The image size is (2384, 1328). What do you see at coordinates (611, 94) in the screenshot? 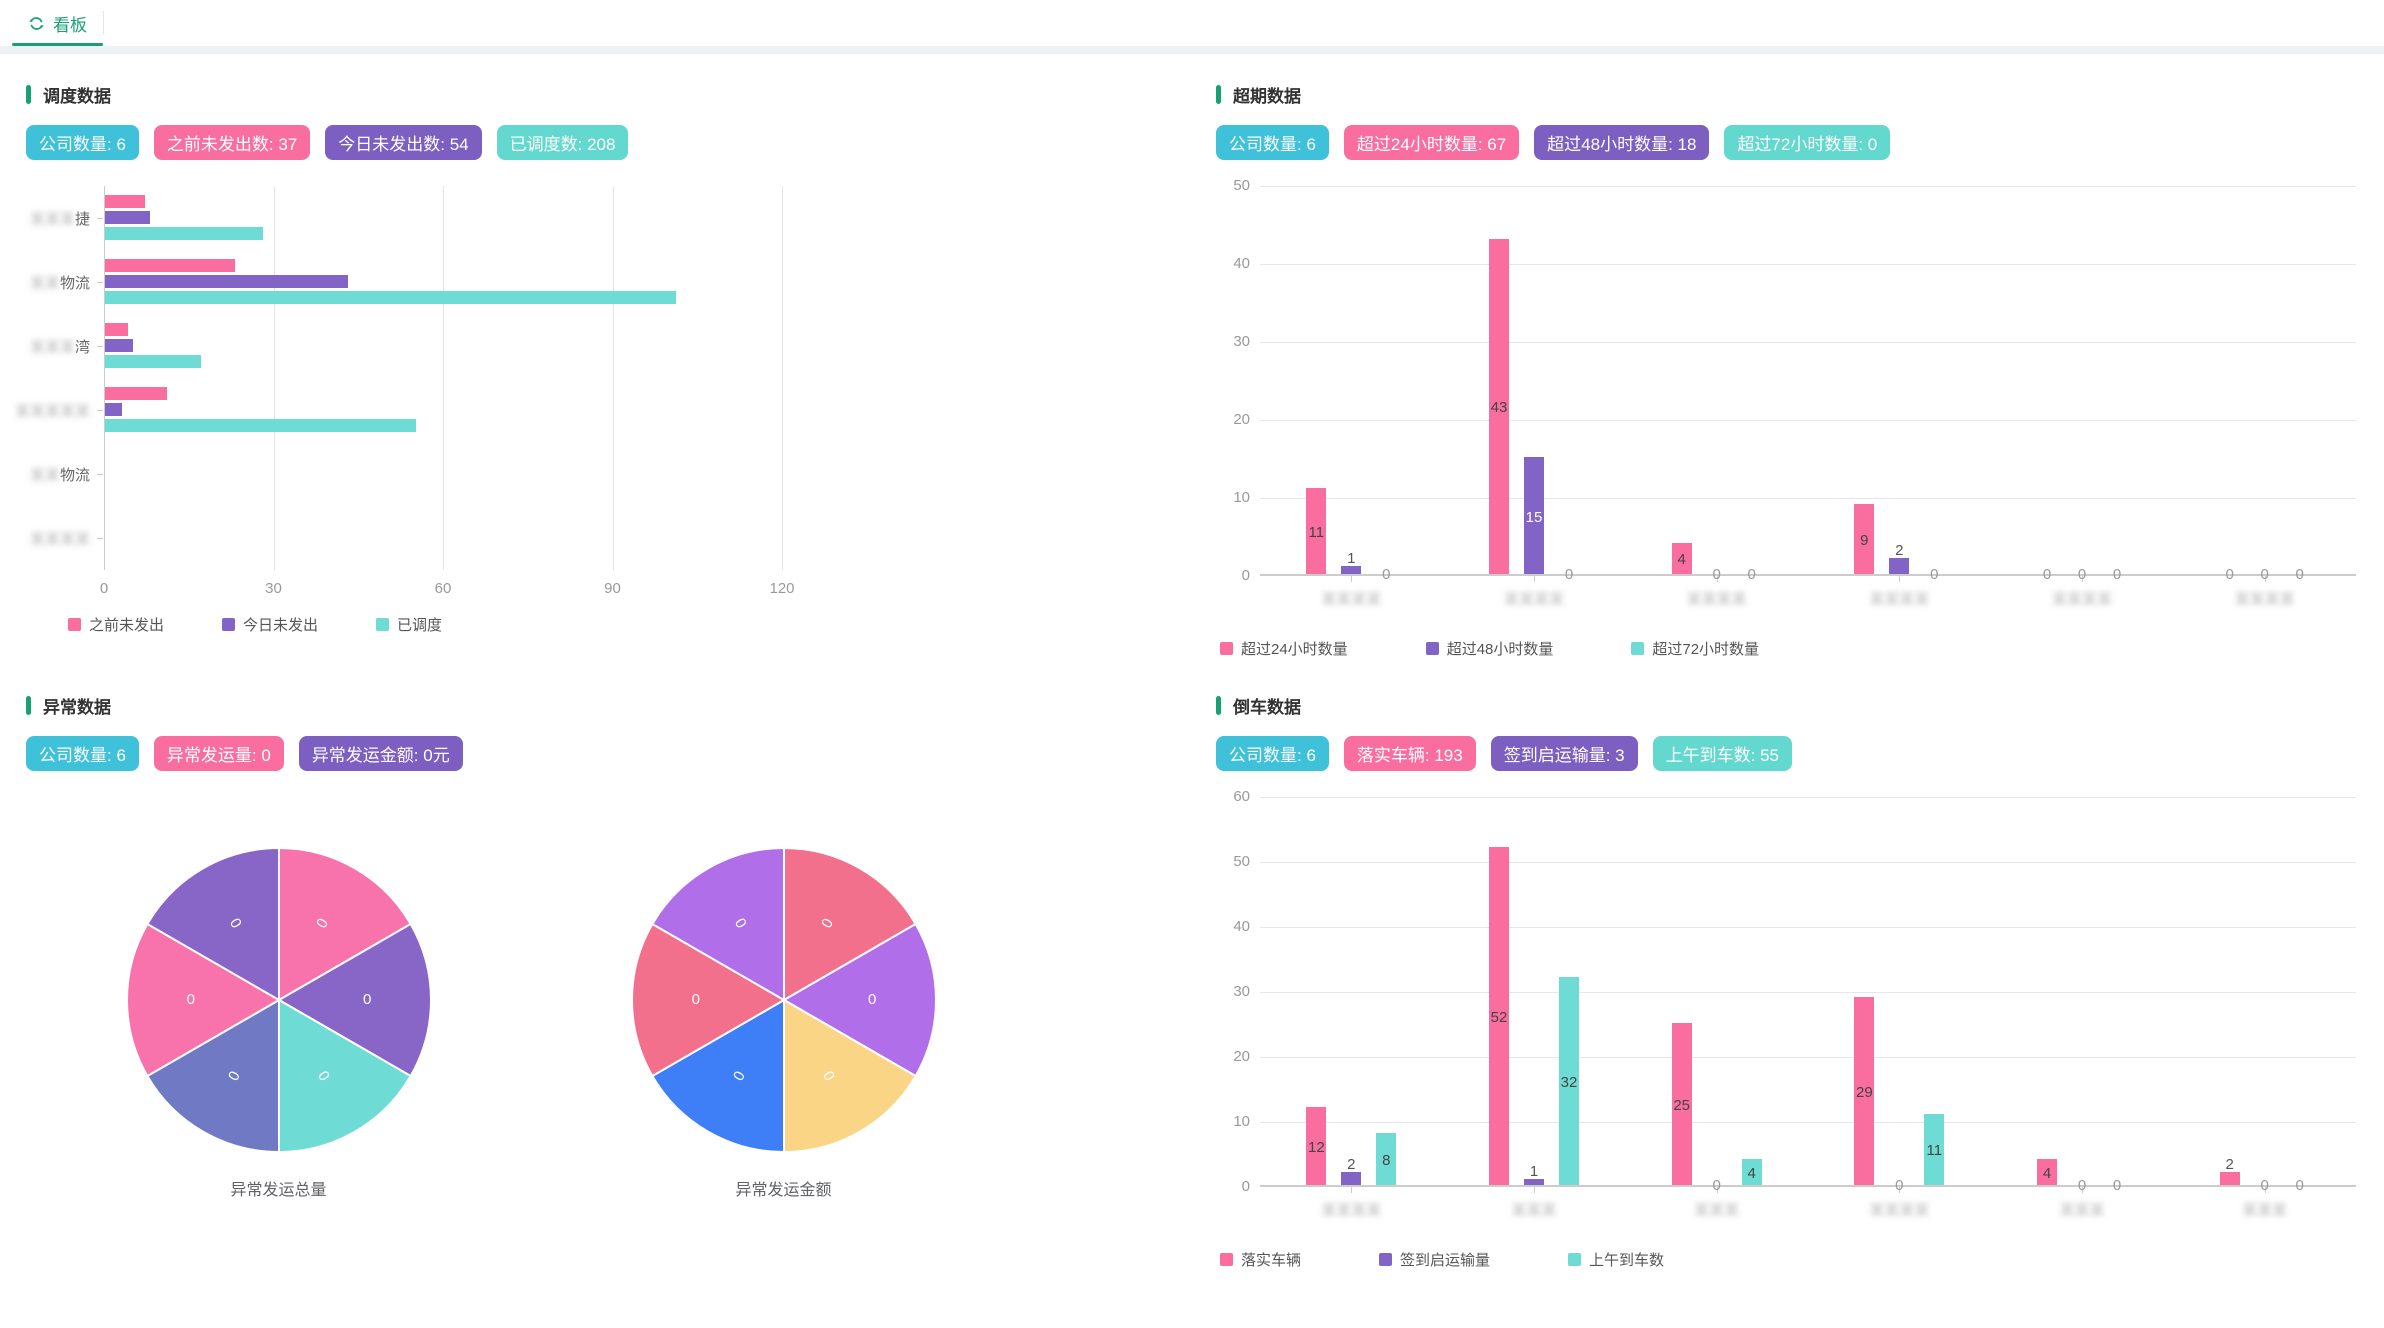
I see `panel-dispatch-title: 调度数据` at bounding box center [611, 94].